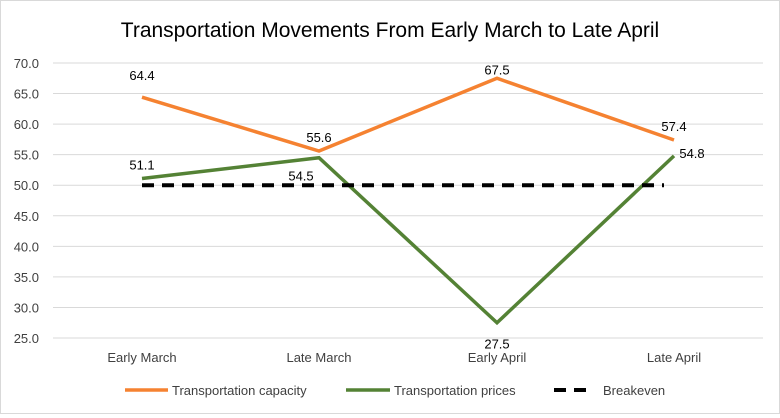 Image resolution: width=780 pixels, height=418 pixels. What do you see at coordinates (496, 69) in the screenshot?
I see `data-label: 67.5` at bounding box center [496, 69].